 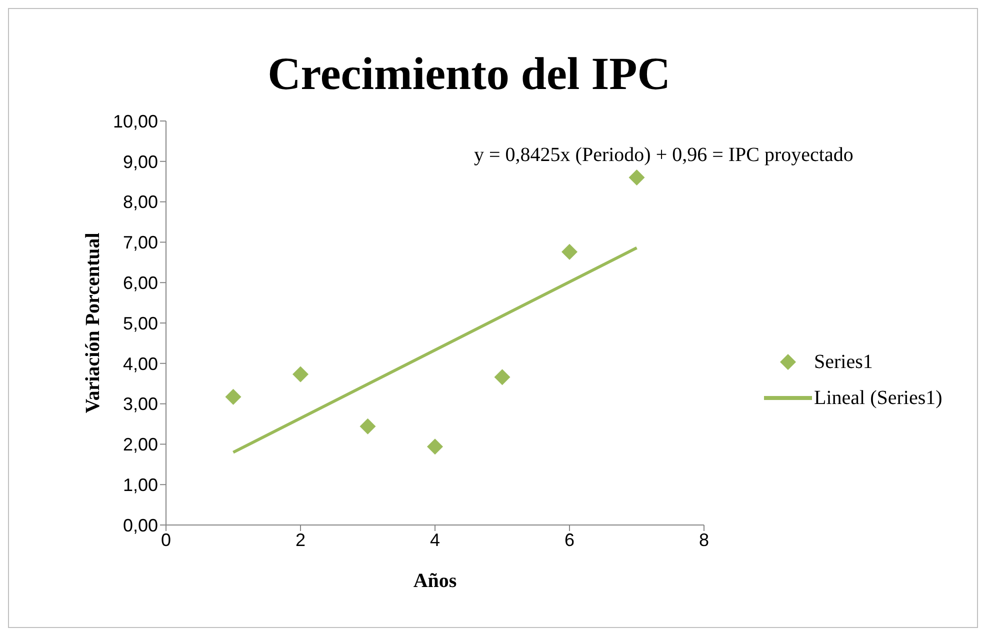 What do you see at coordinates (140, 162) in the screenshot?
I see `y-tick-label: 9,00` at bounding box center [140, 162].